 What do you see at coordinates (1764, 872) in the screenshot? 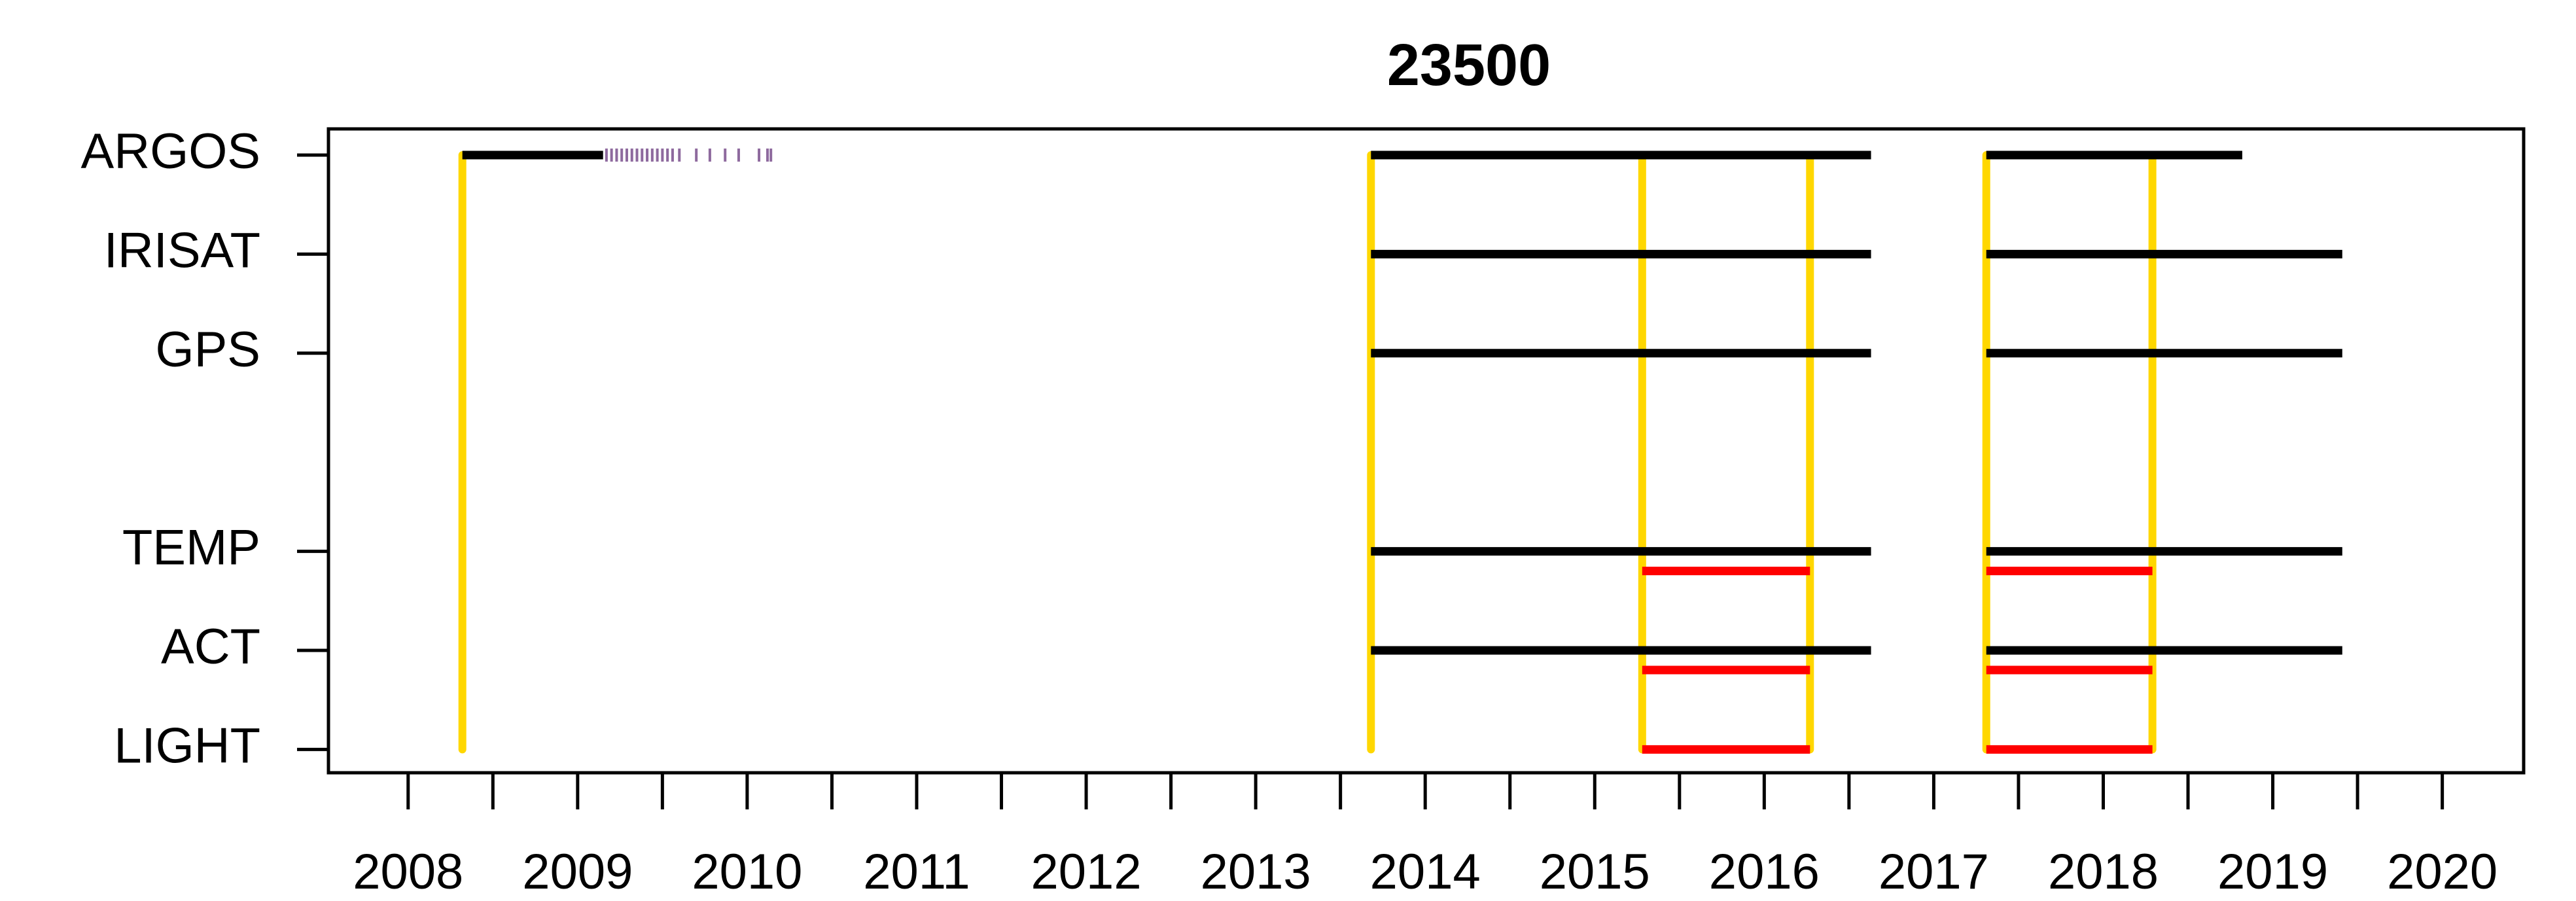
I see `x-tick-label: 2016` at bounding box center [1764, 872].